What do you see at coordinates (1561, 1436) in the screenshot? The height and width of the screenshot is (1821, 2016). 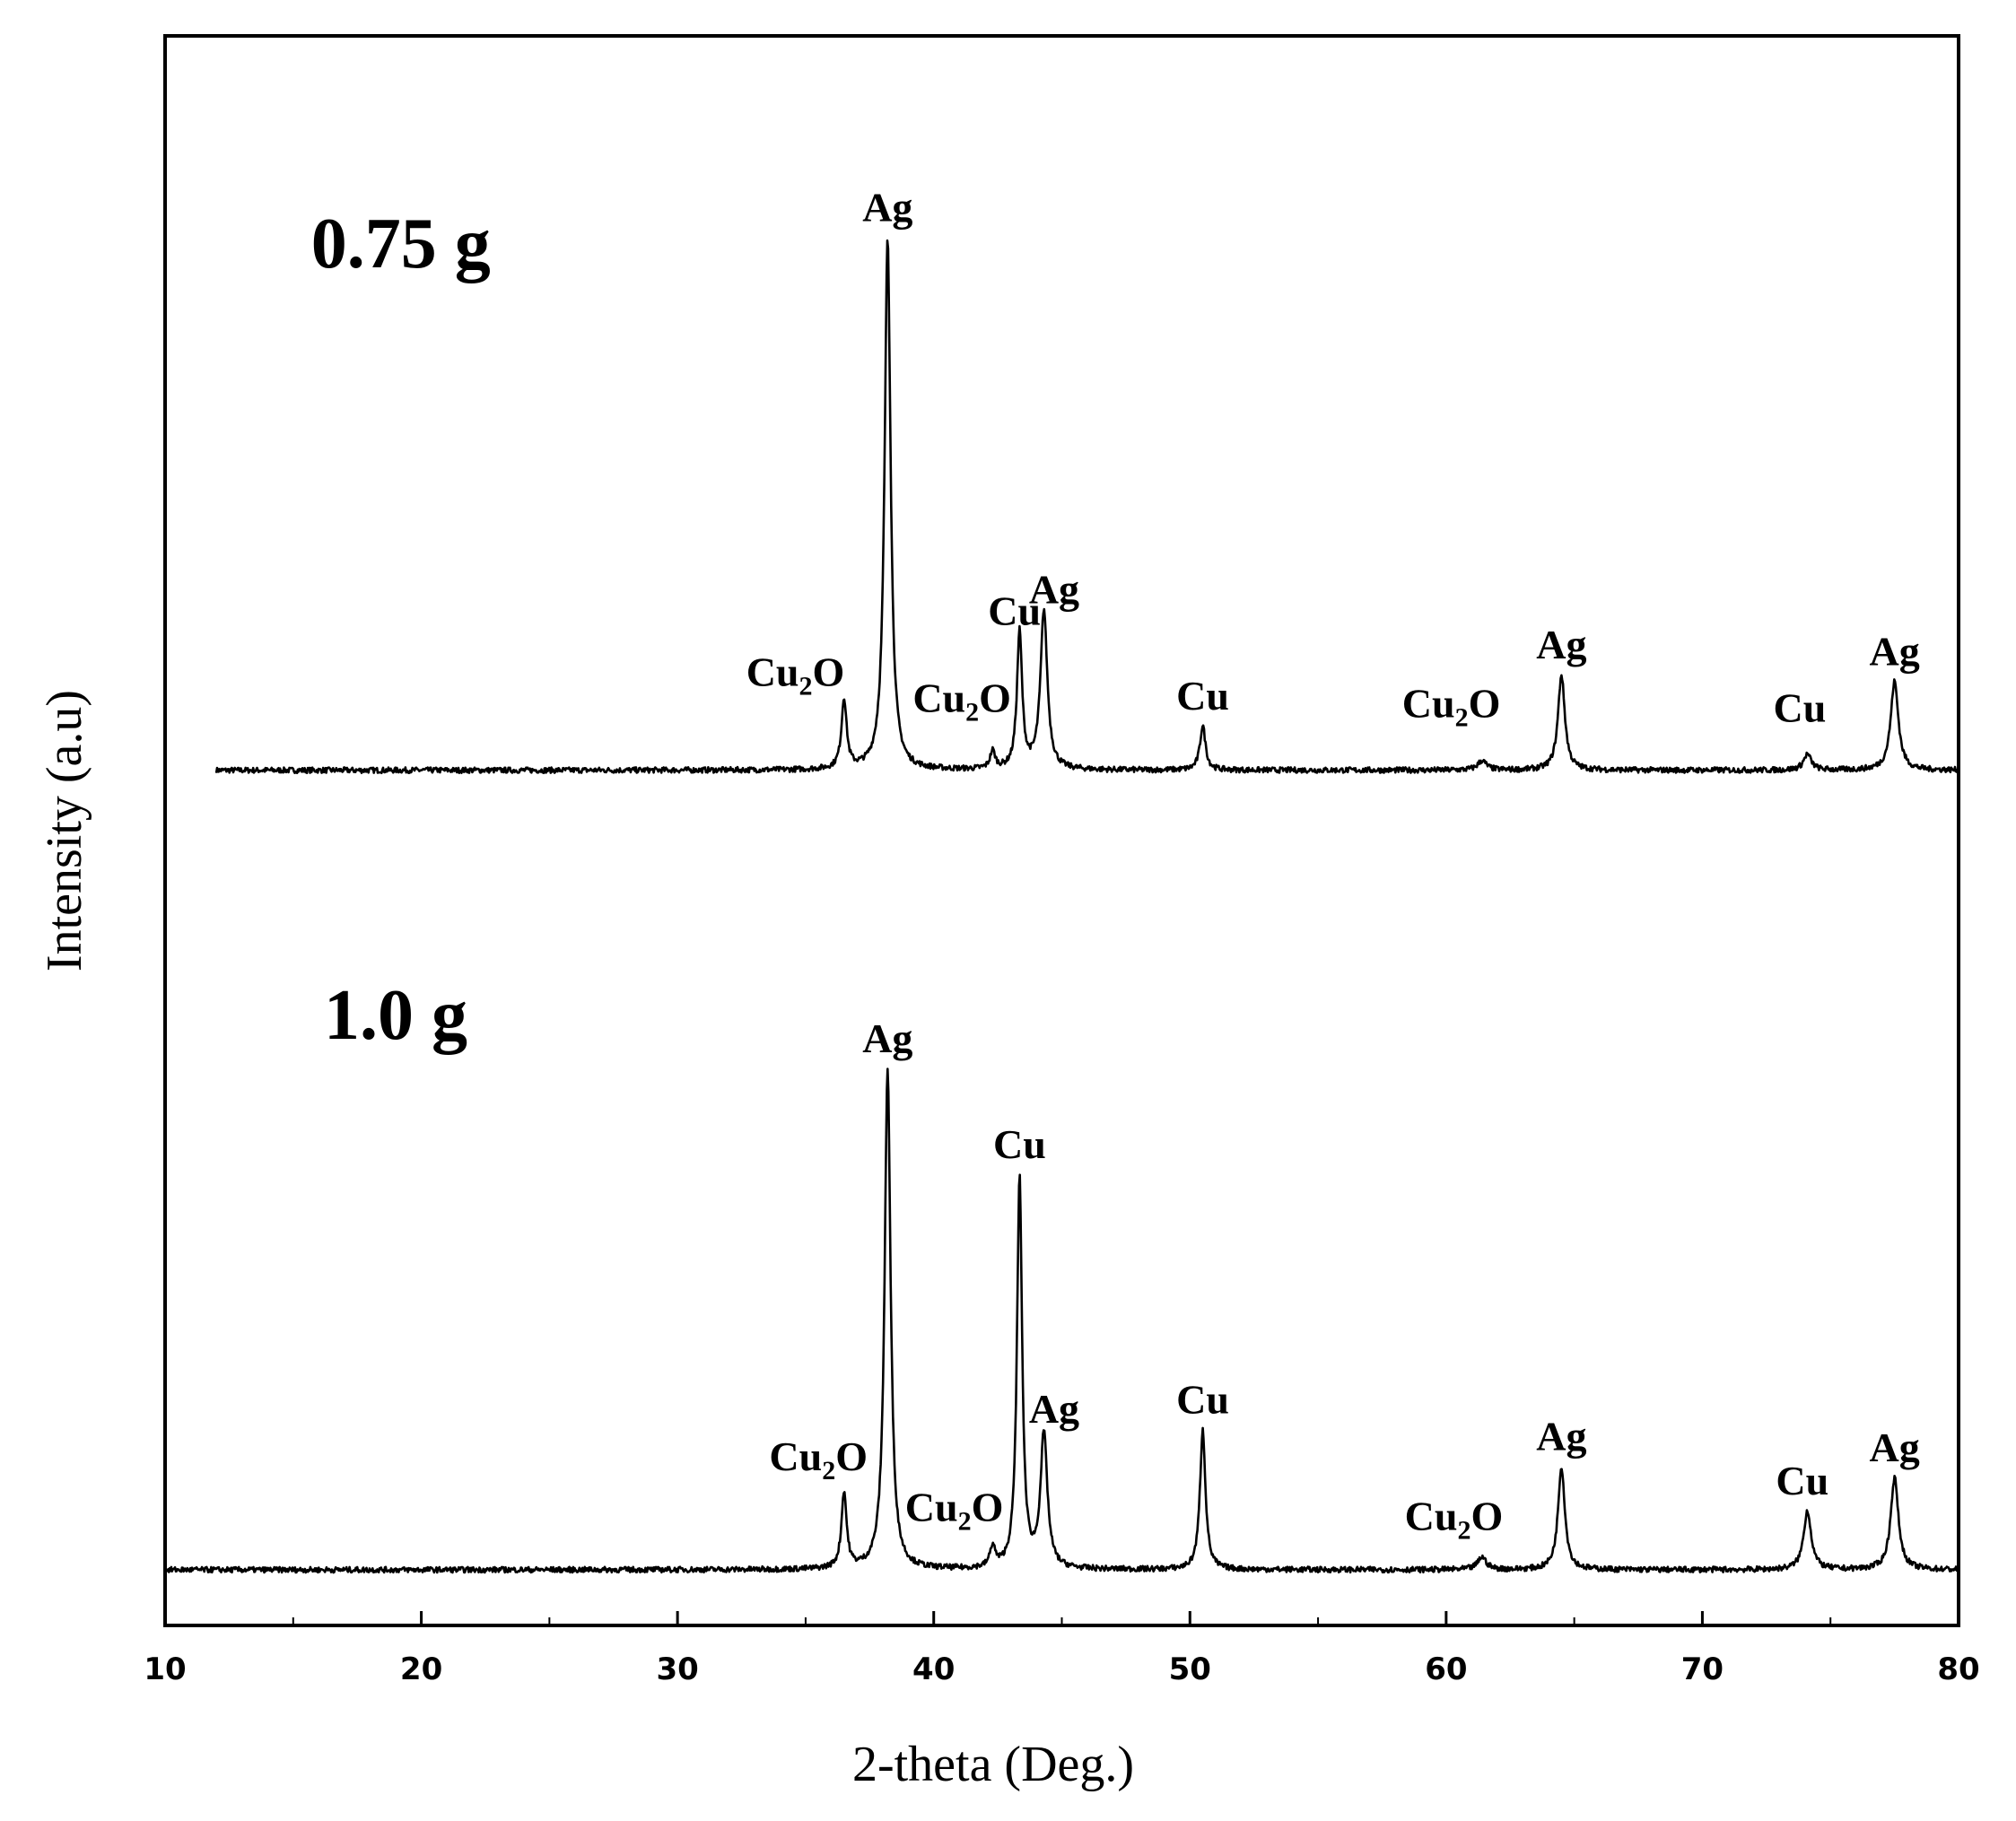 I see `peak-label-1-7: Ag` at bounding box center [1561, 1436].